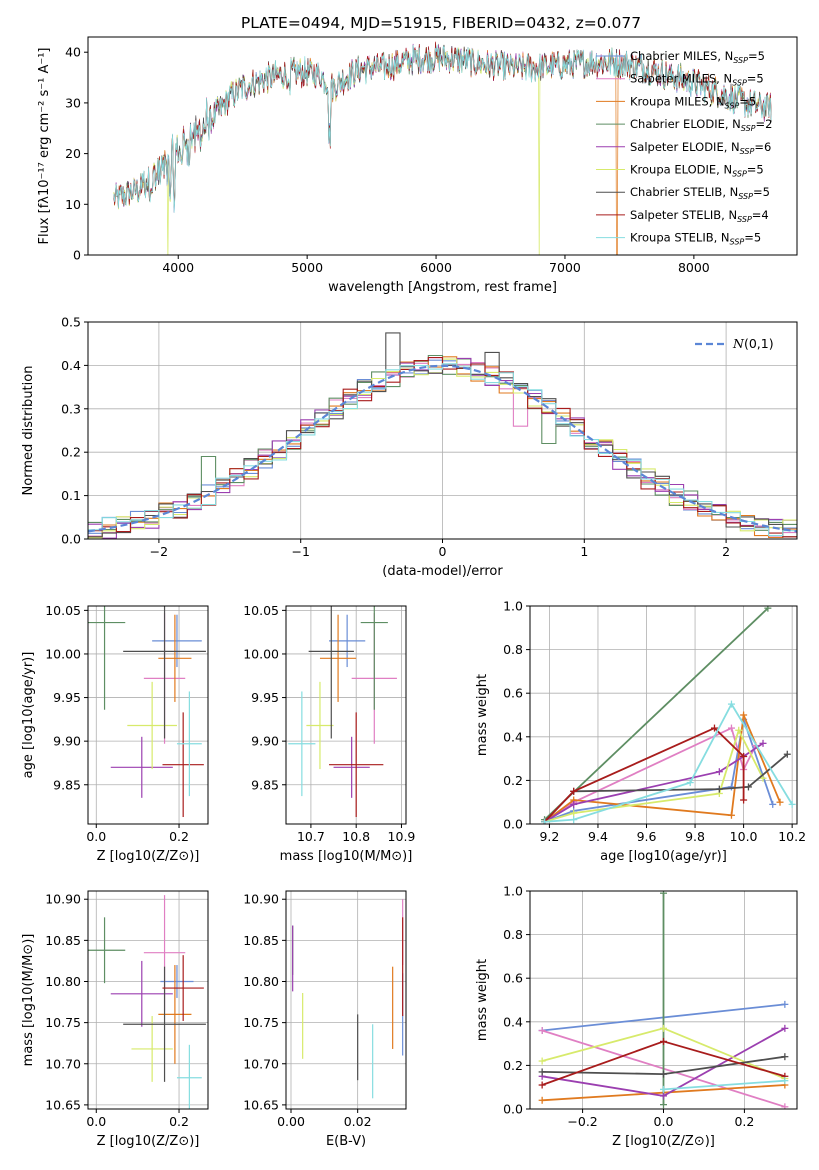 The image size is (819, 1170). What do you see at coordinates (73, 102) in the screenshot?
I see `y-tick-label: 30` at bounding box center [73, 102].